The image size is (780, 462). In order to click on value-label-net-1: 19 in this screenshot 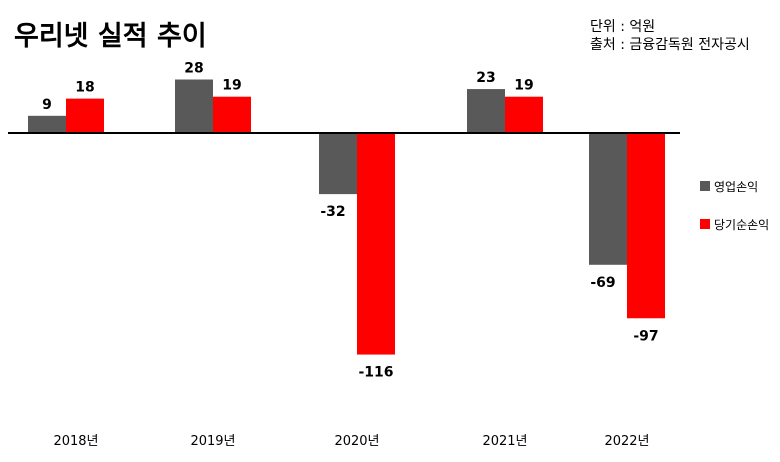, I will do `click(231, 86)`.